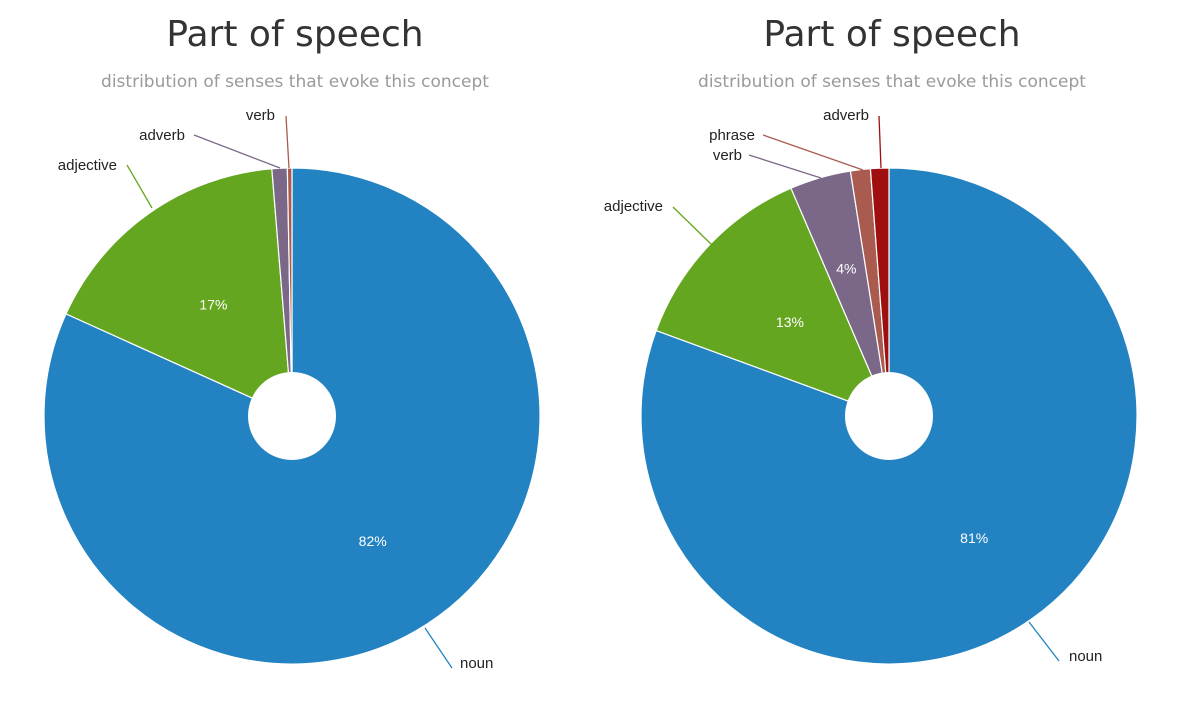 Image resolution: width=1181 pixels, height=705 pixels. Describe the element at coordinates (289, 292) in the screenshot. I see `pie-slice-verb` at that location.